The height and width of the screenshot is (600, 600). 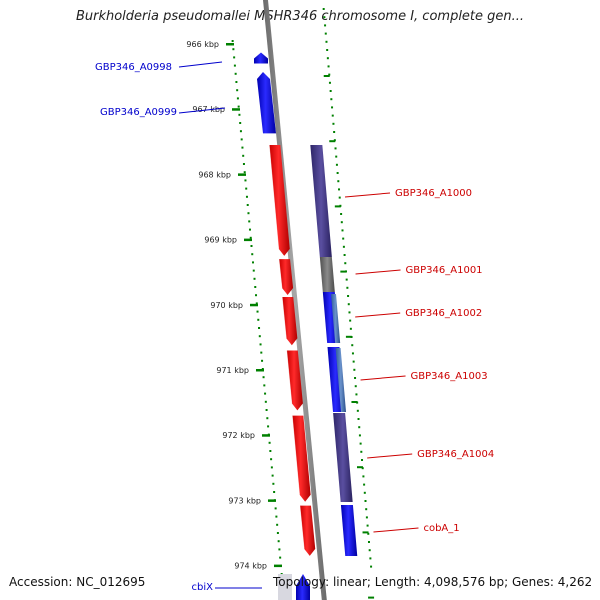 I want to click on gene-label: cobA_1, so click(x=441, y=528).